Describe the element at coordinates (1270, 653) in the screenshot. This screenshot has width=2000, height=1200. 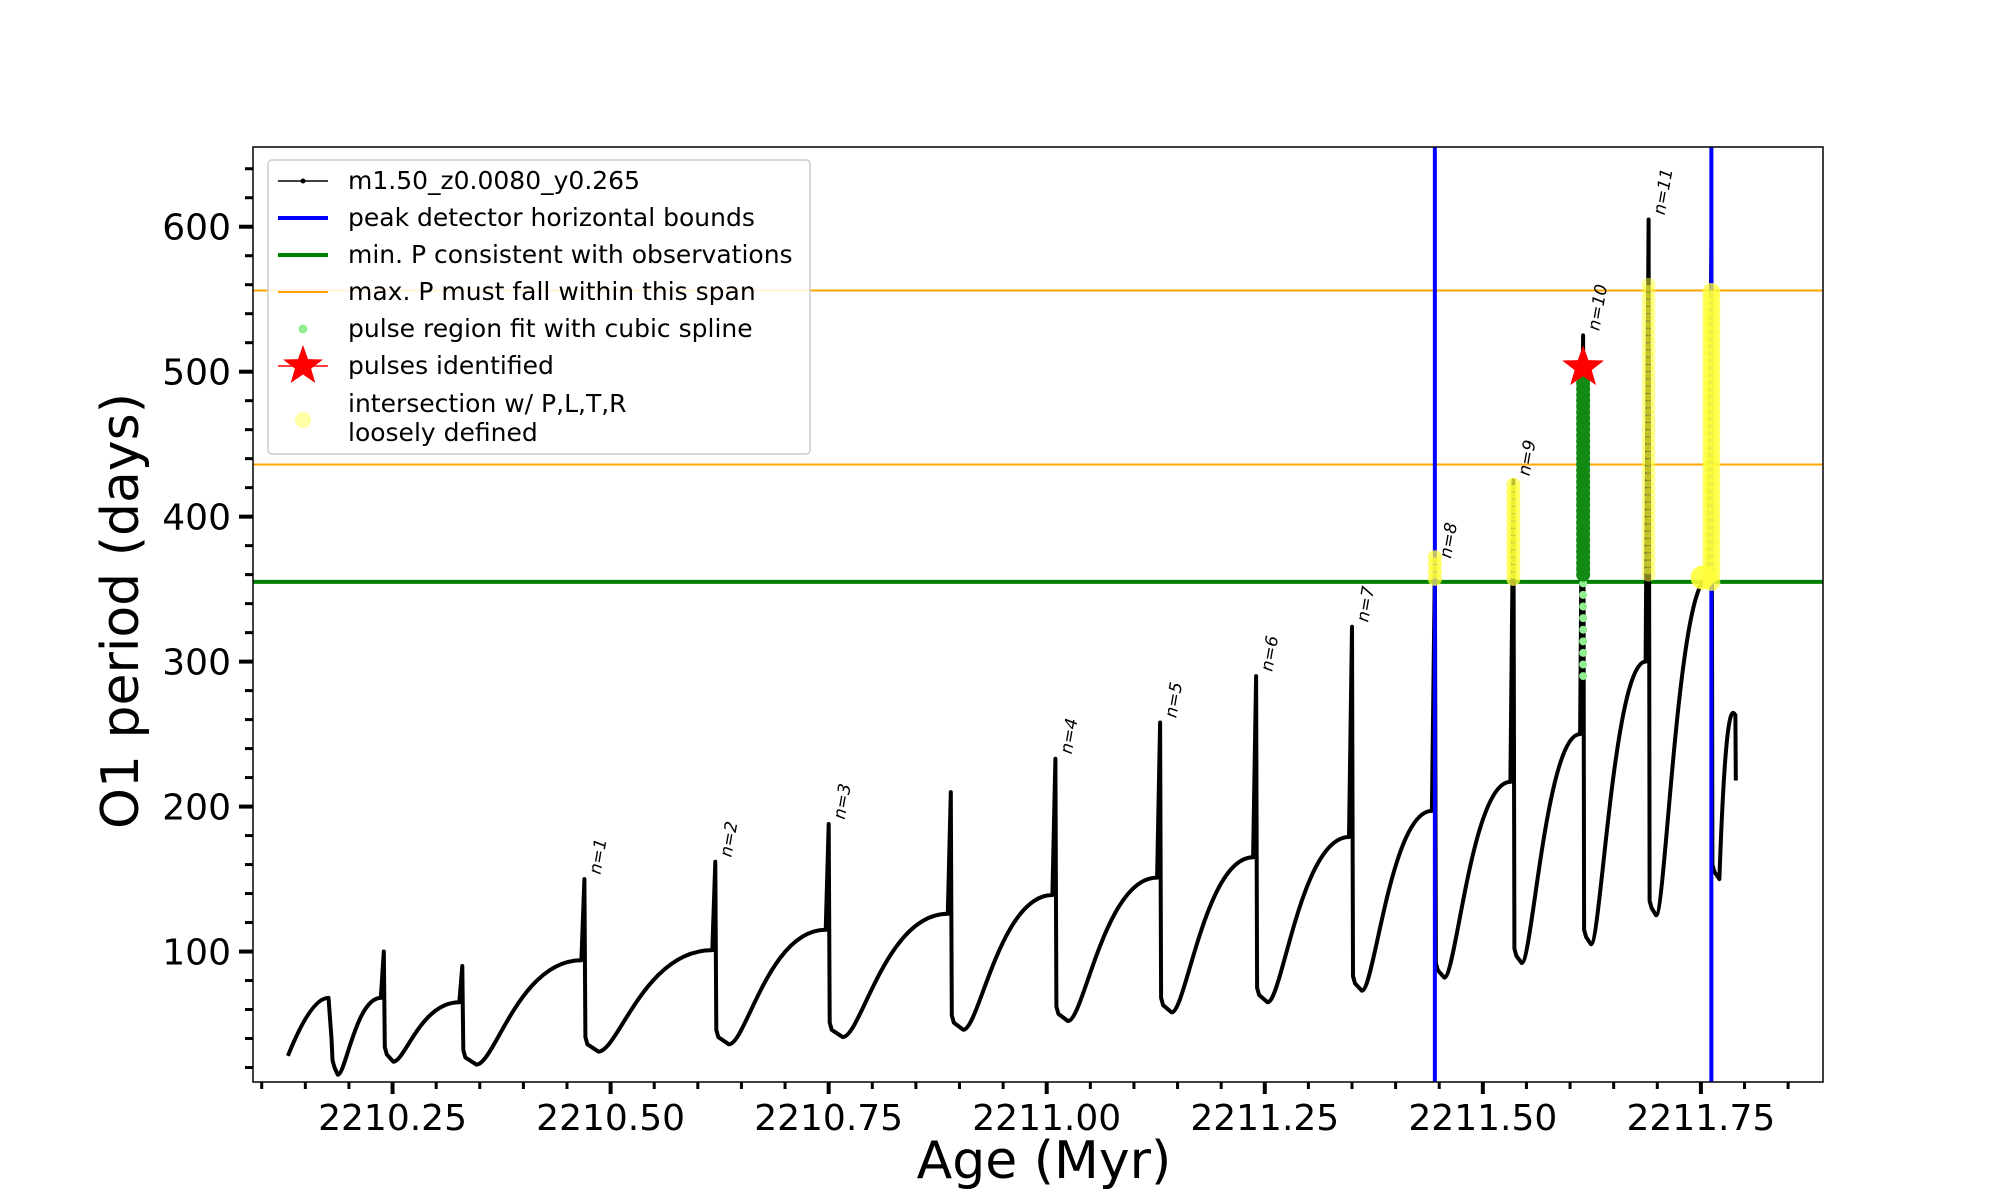
I see `pulse-label-9: n=6` at that location.